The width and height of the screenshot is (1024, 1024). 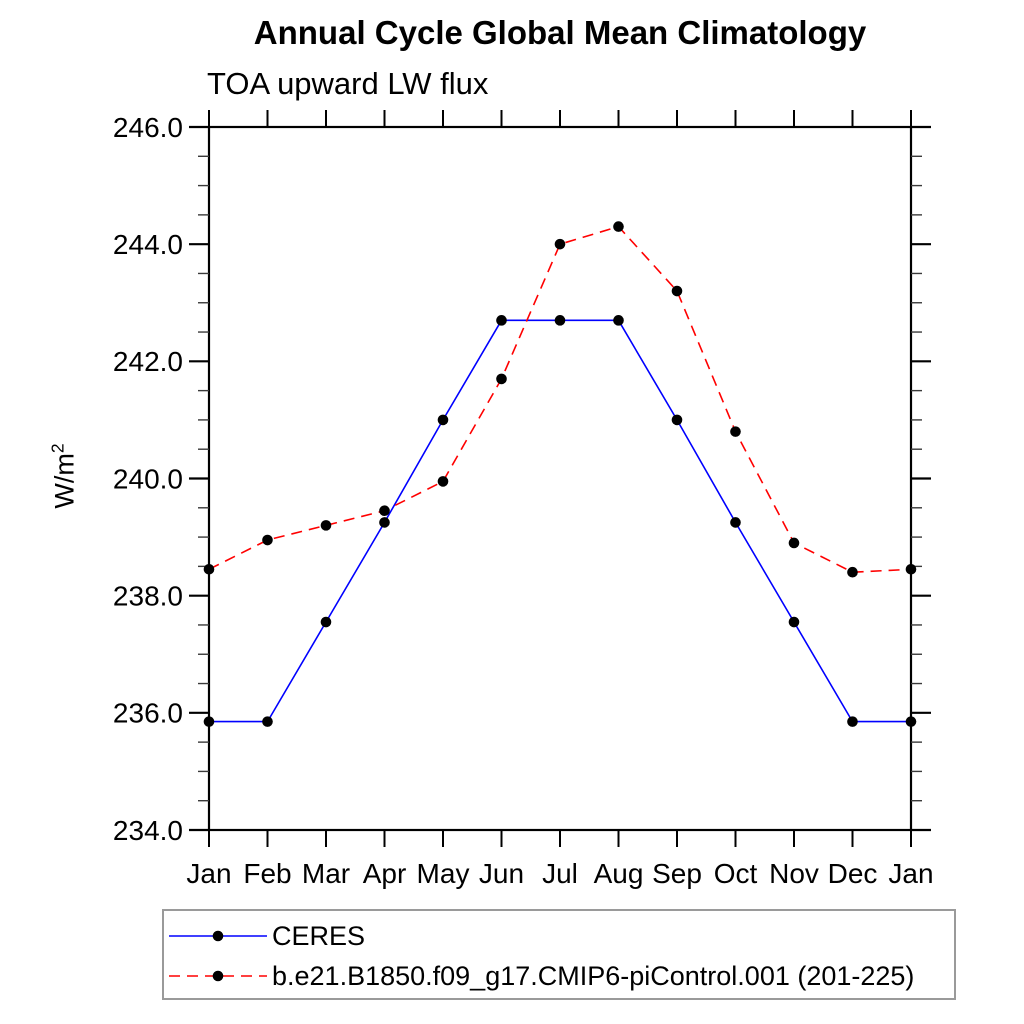 What do you see at coordinates (218, 976) in the screenshot?
I see `model-line-sample` at bounding box center [218, 976].